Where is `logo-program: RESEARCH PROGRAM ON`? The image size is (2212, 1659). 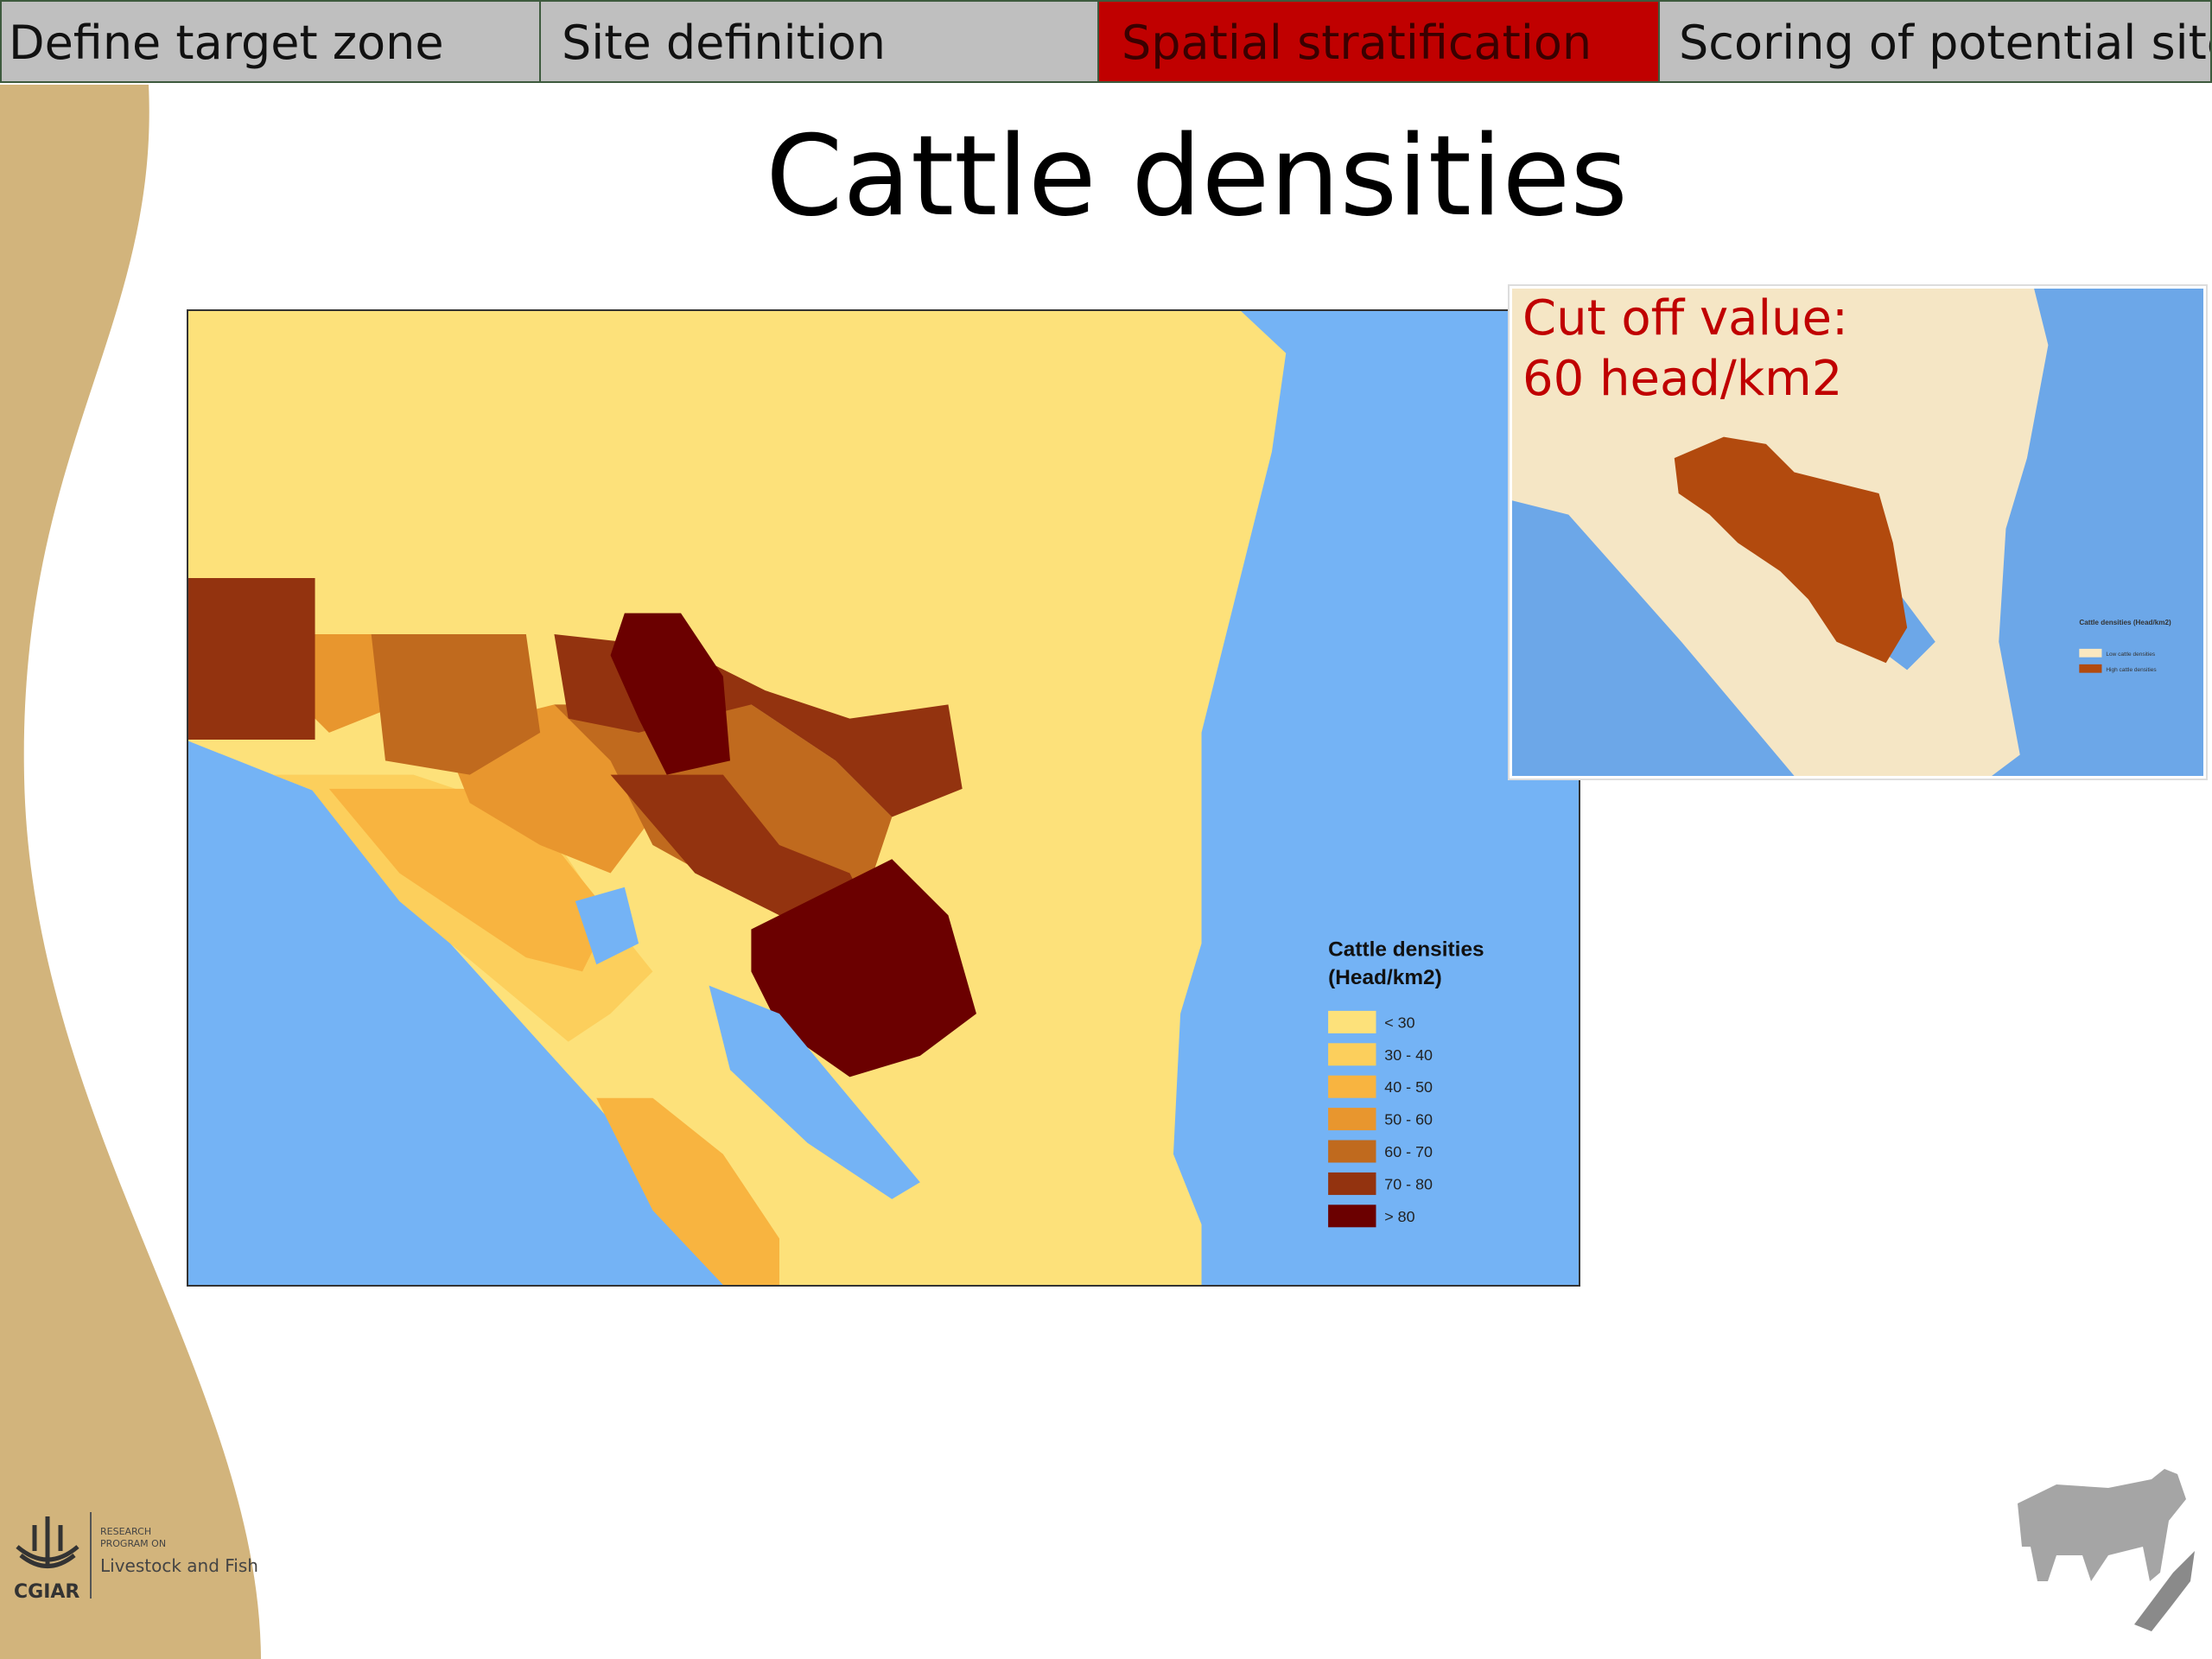
logo-program: RESEARCH PROGRAM ON is located at coordinates (133, 1538).